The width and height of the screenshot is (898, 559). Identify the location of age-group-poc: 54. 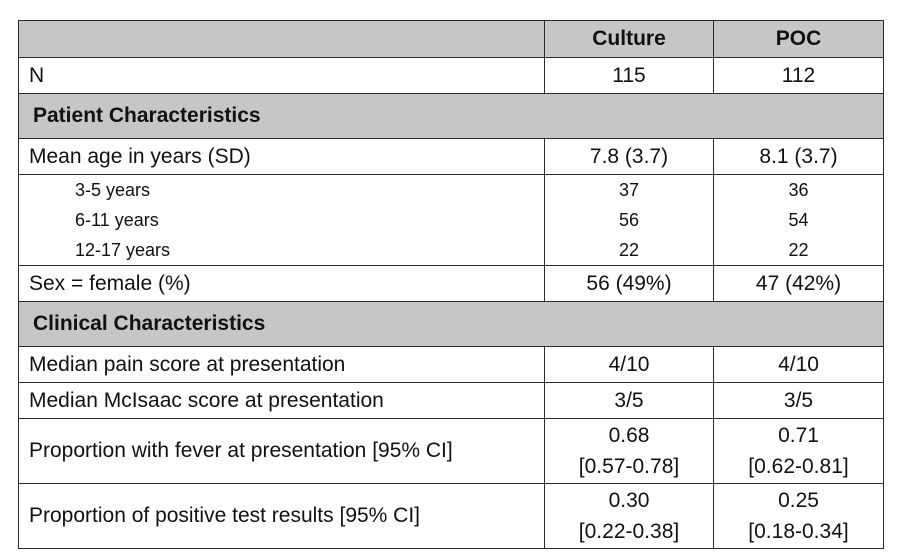
(798, 220).